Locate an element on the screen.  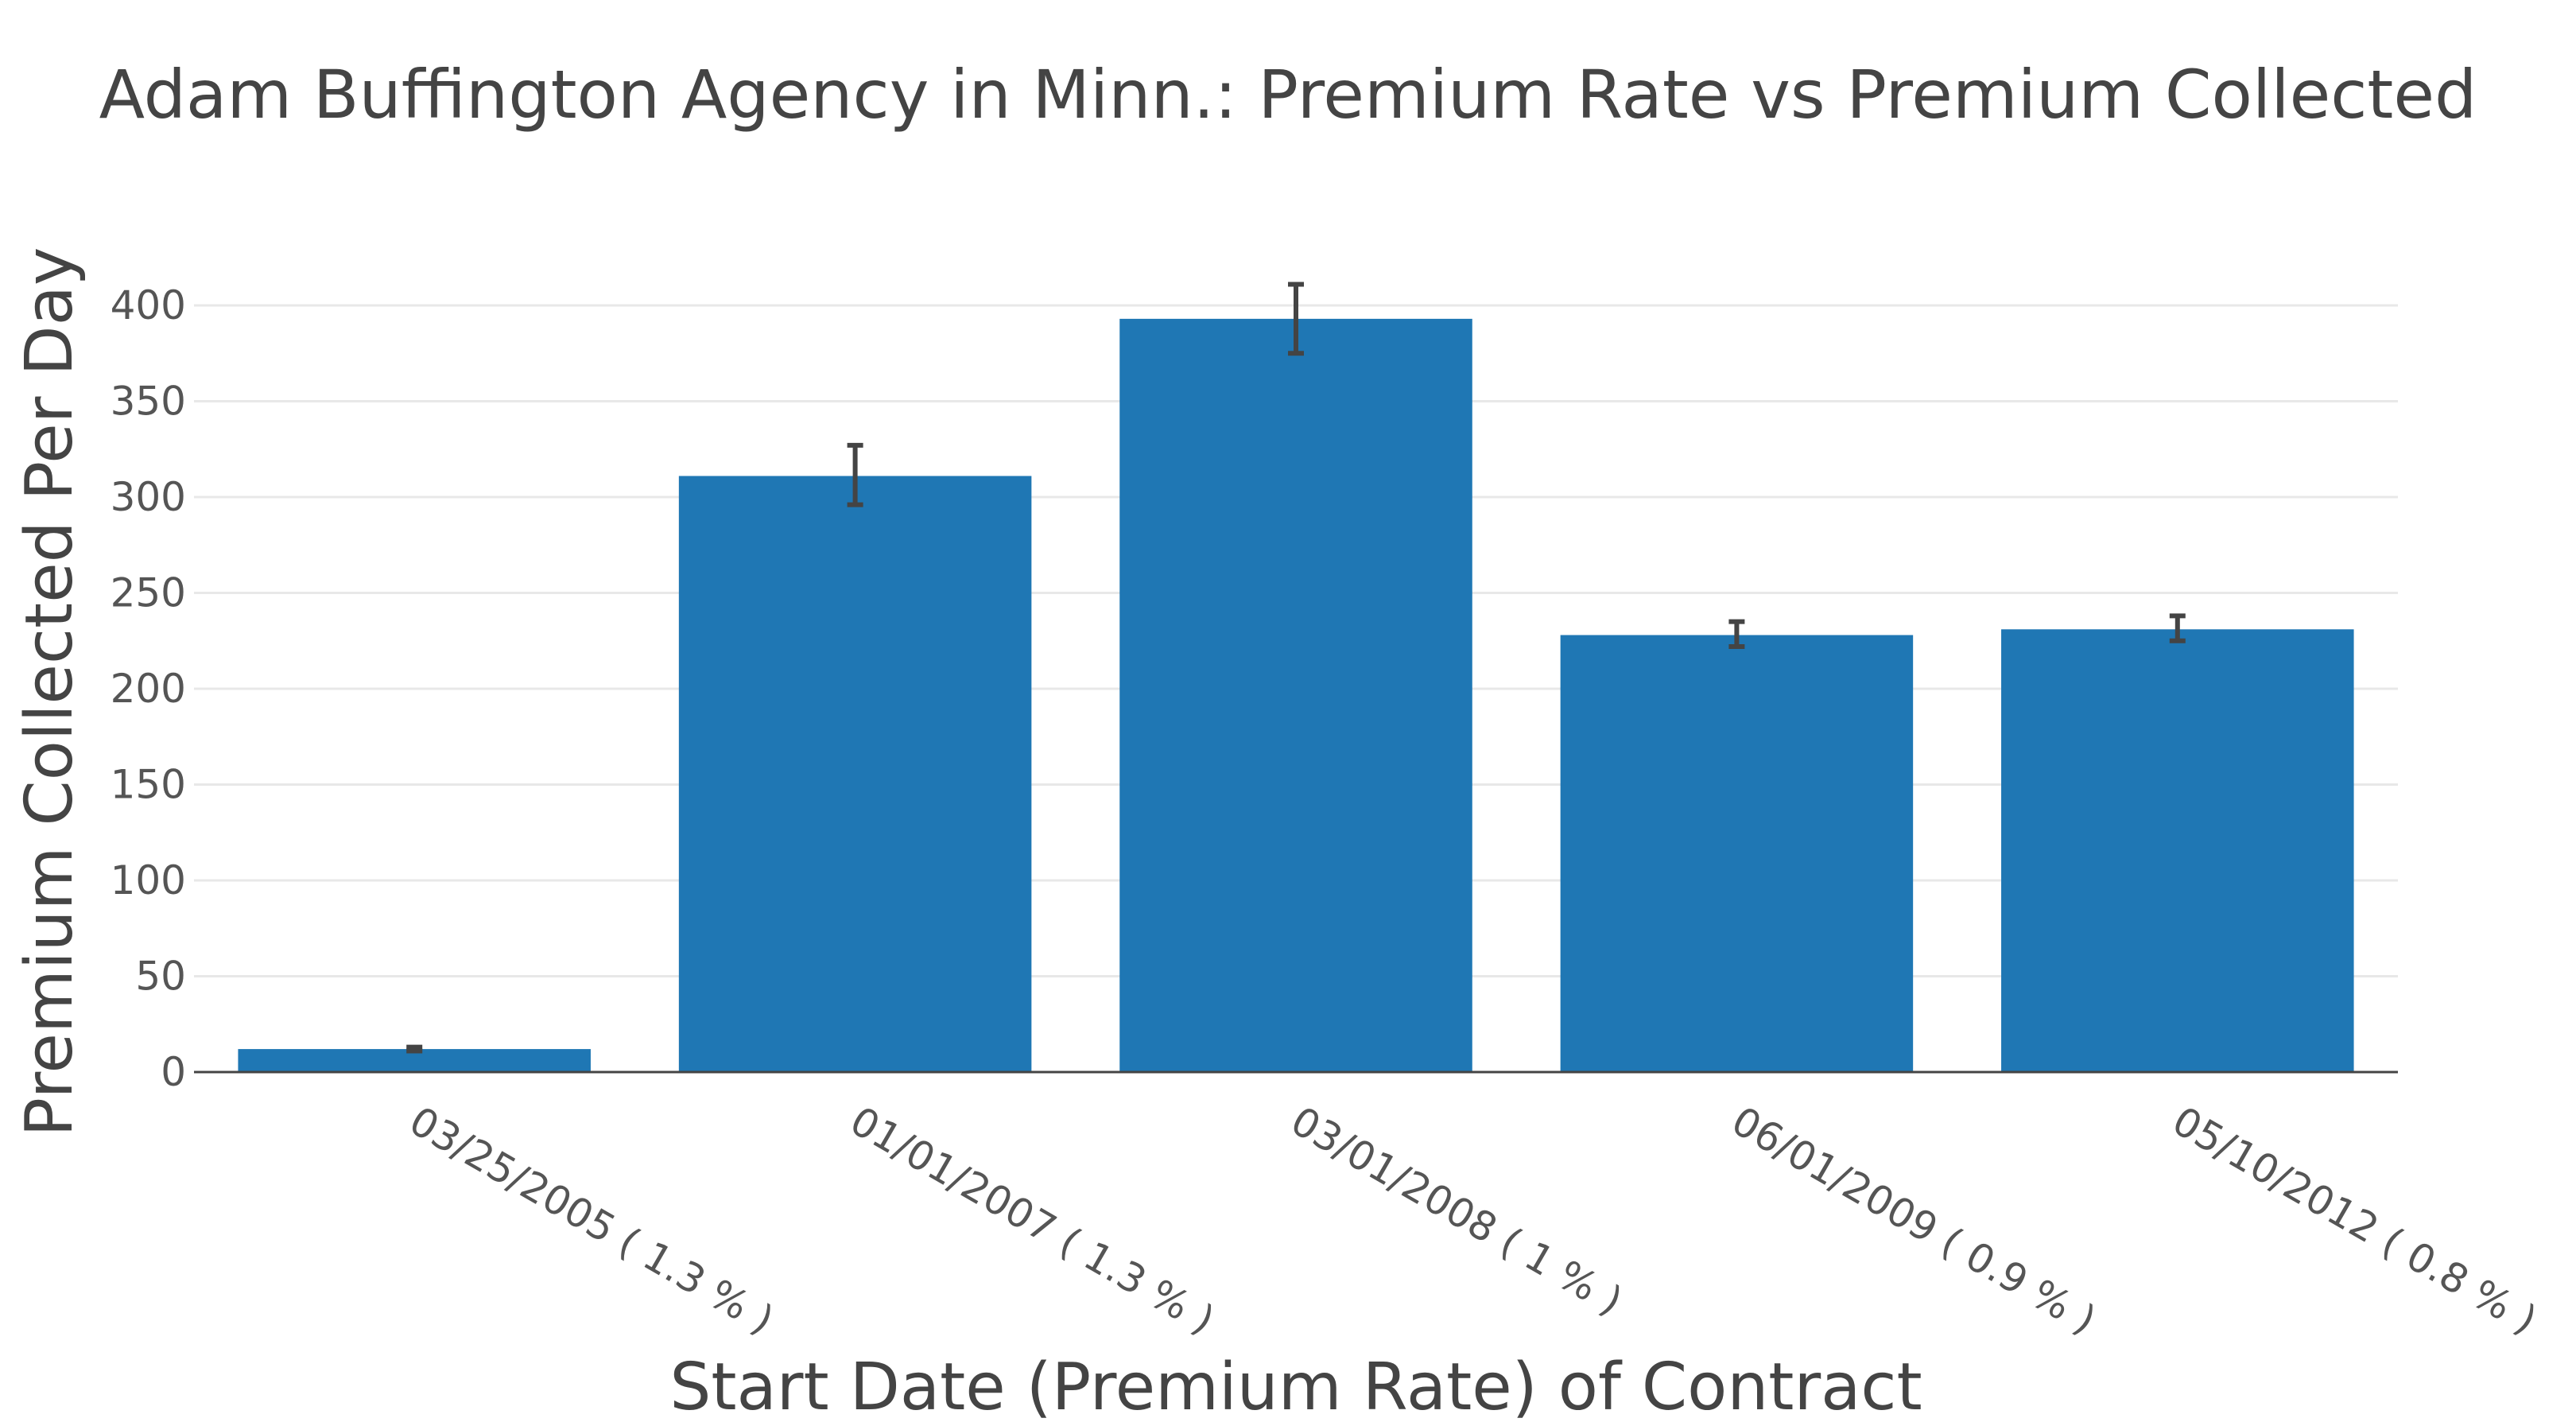
y-tick-label: 250 is located at coordinates (148, 593).